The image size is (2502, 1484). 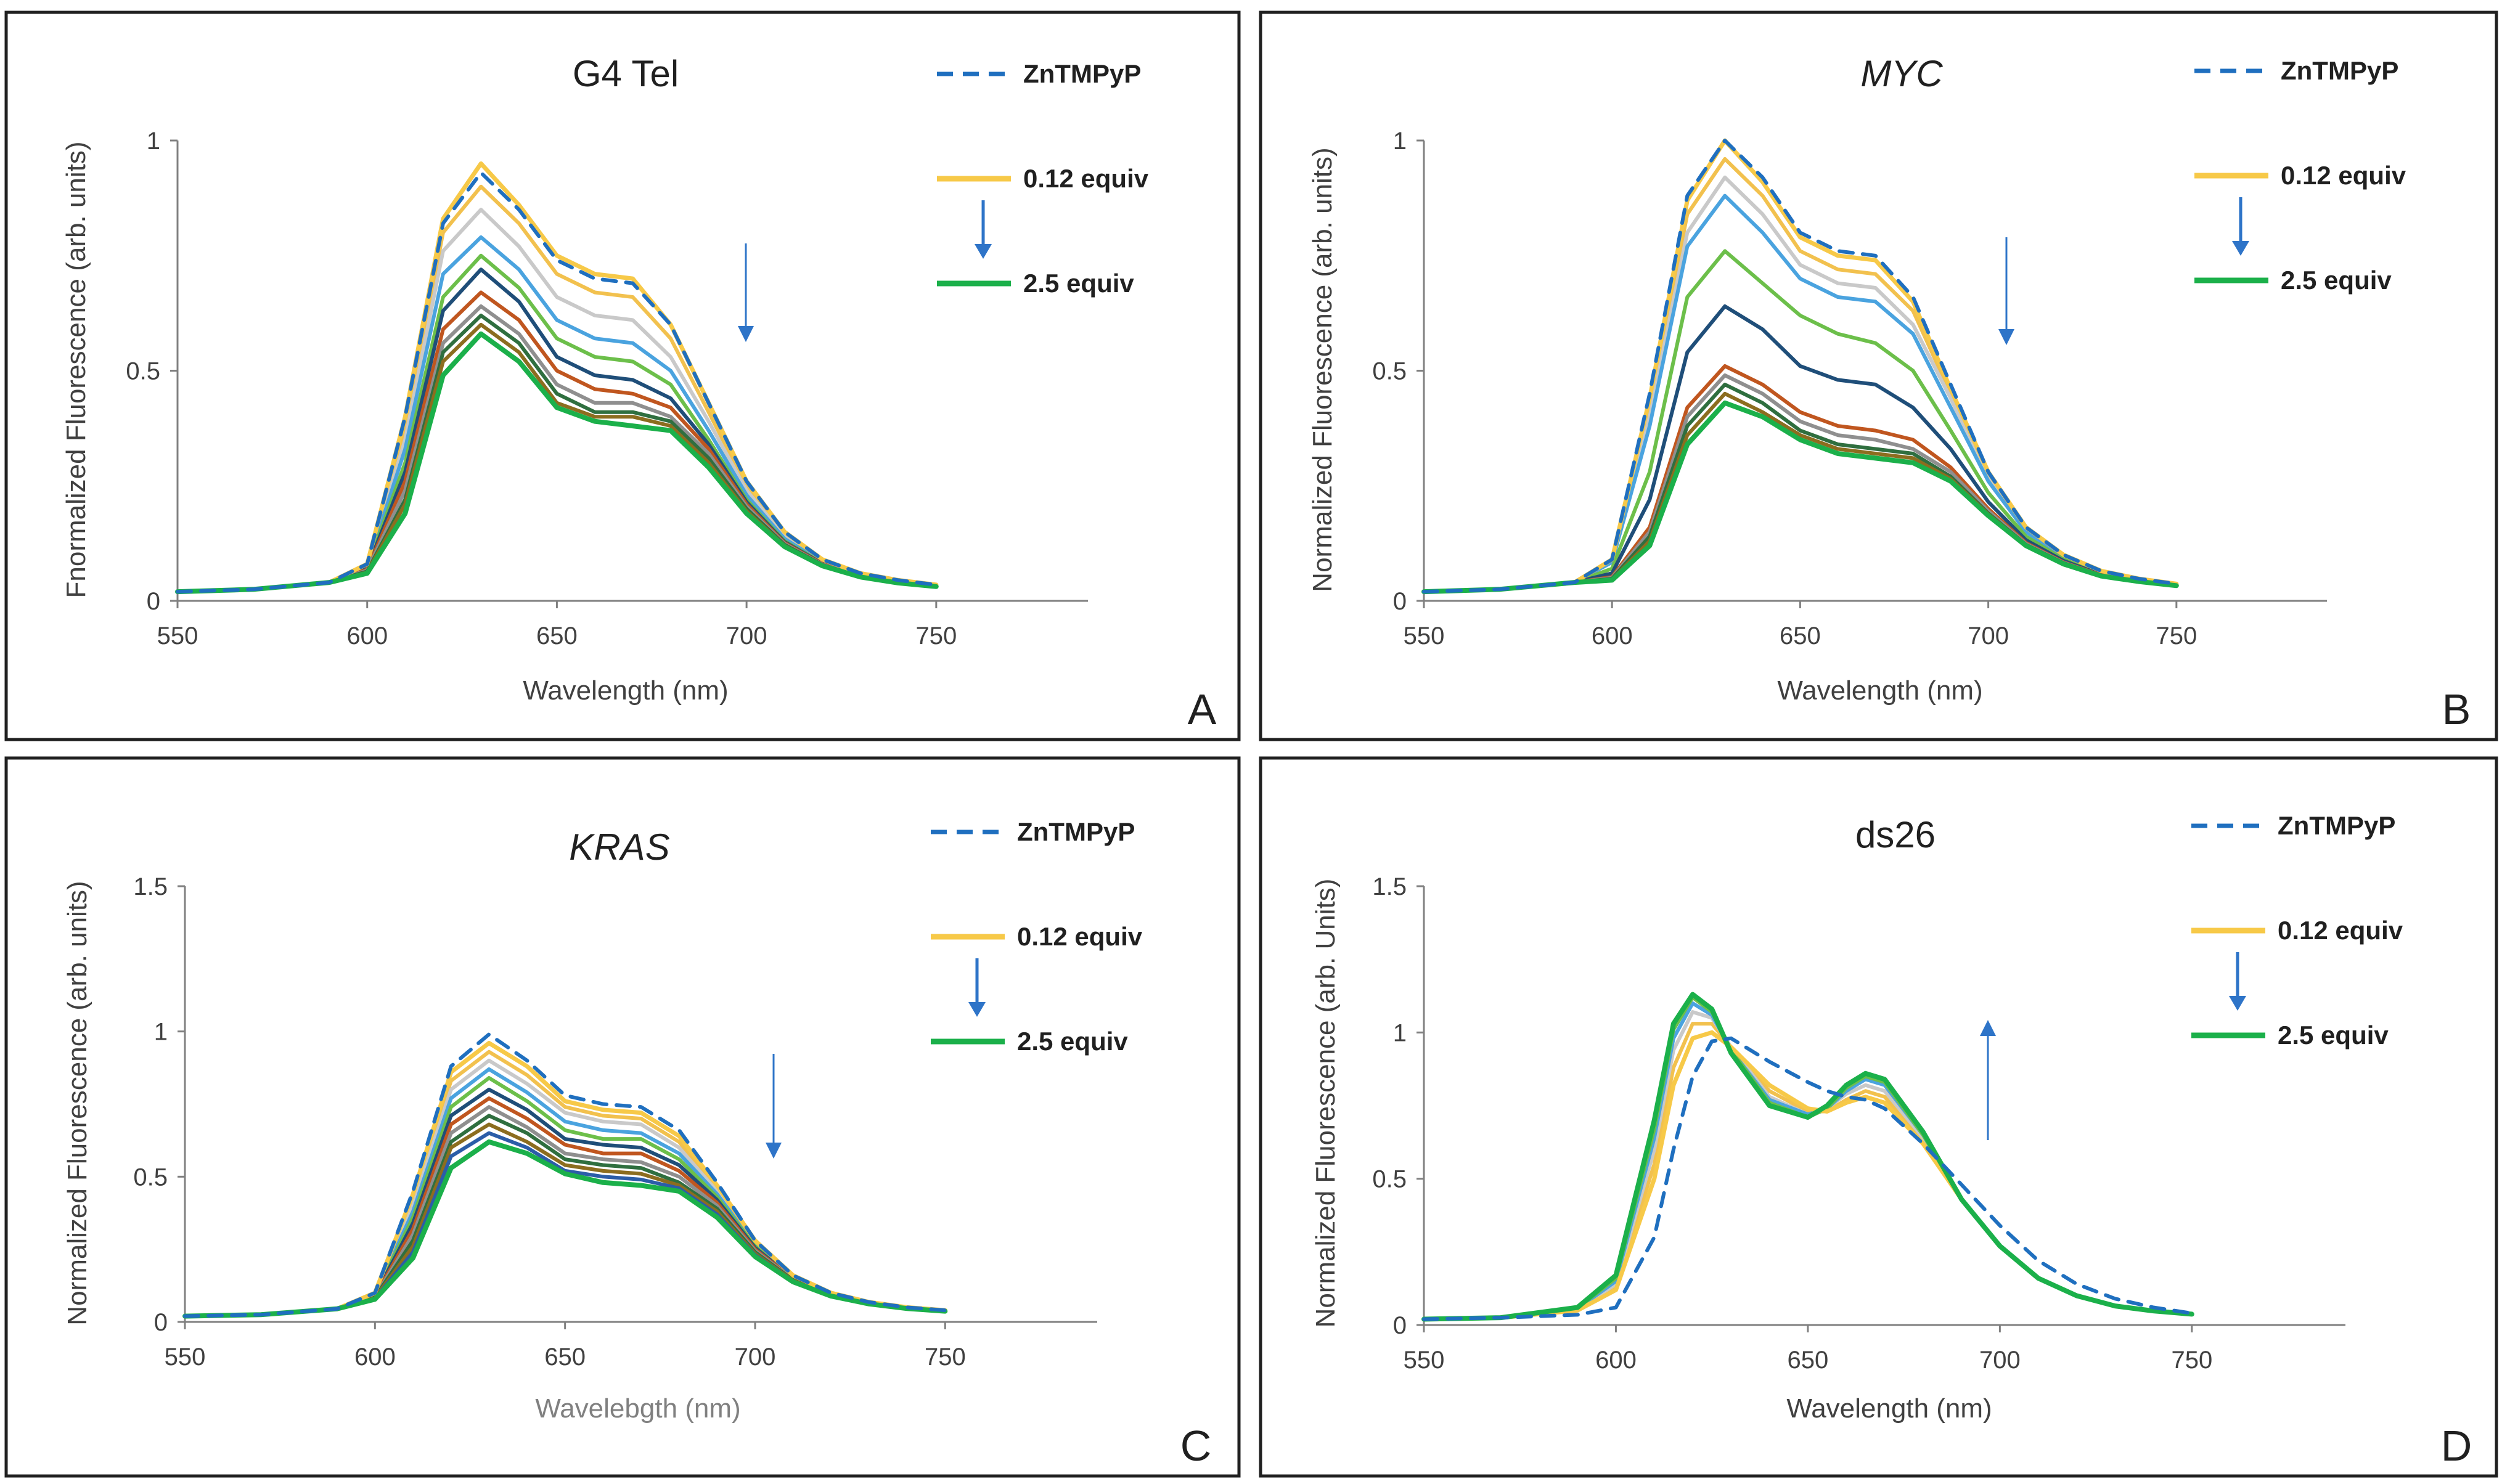 What do you see at coordinates (1326, 1103) in the screenshot?
I see `y-axis-label: Normalized Fluorescence (arb. Units)` at bounding box center [1326, 1103].